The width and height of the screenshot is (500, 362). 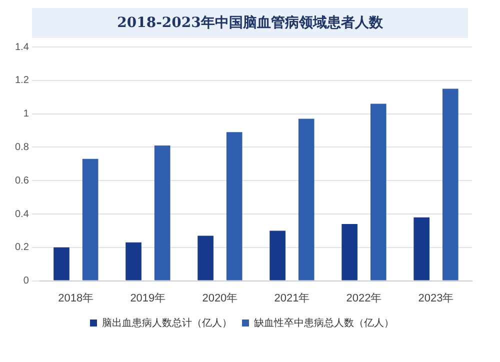 I want to click on y-tick-label: 1.4, so click(x=22, y=47).